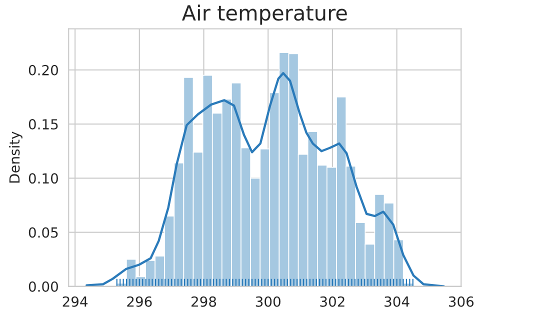 This screenshot has height=320, width=549. Describe the element at coordinates (461, 301) in the screenshot. I see `x-tick-label: 306` at that location.